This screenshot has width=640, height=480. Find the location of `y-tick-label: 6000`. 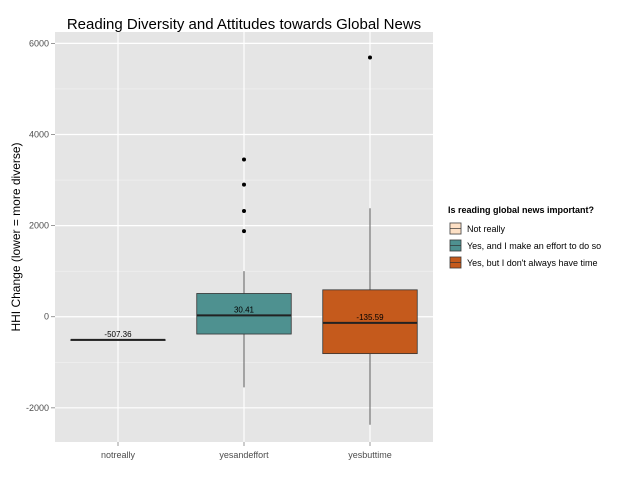

y-tick-label: 6000 is located at coordinates (39, 43).